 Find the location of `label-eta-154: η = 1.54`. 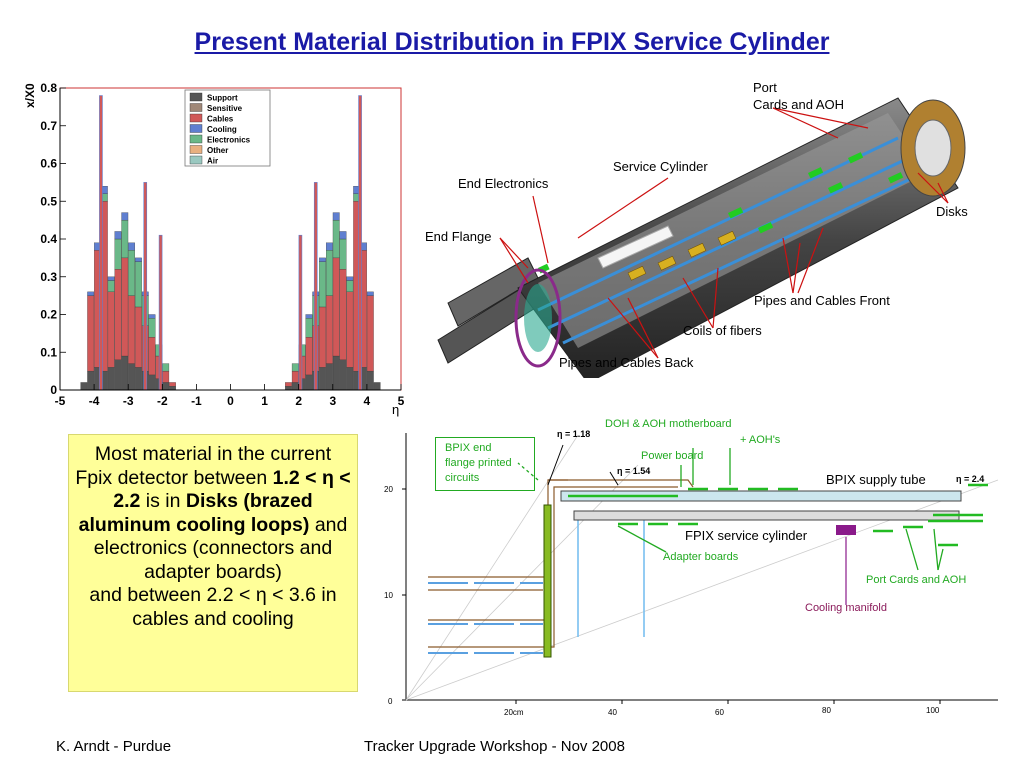

label-eta-154: η = 1.54 is located at coordinates (634, 471).